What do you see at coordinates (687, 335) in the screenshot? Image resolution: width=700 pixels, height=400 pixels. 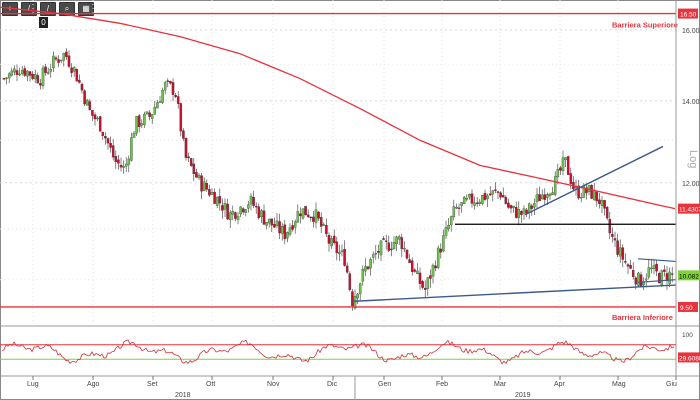 I see `oscillator-tick-label: 100` at bounding box center [687, 335].